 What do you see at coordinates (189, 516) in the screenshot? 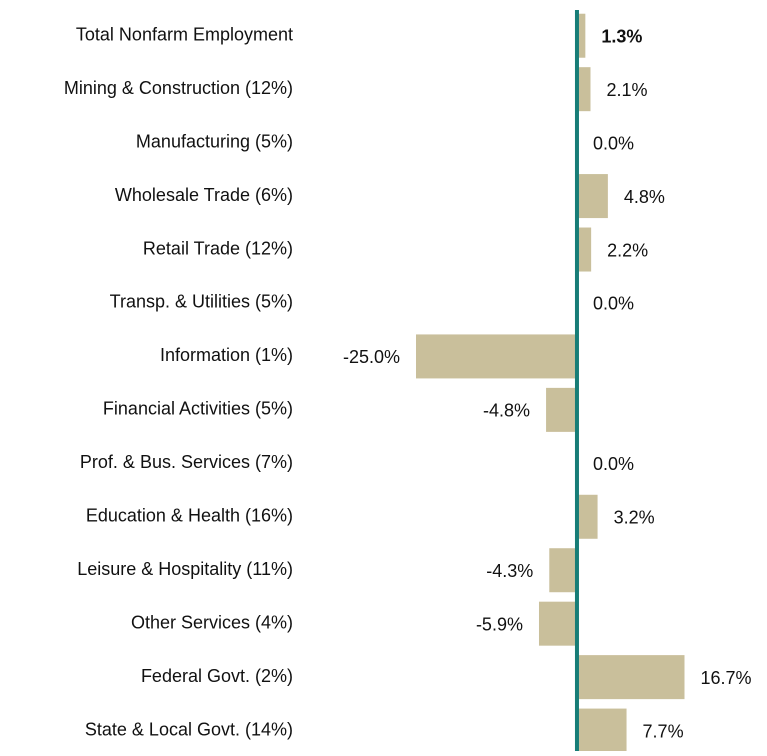
I see `category-label: Education & Health (16%)` at bounding box center [189, 516].